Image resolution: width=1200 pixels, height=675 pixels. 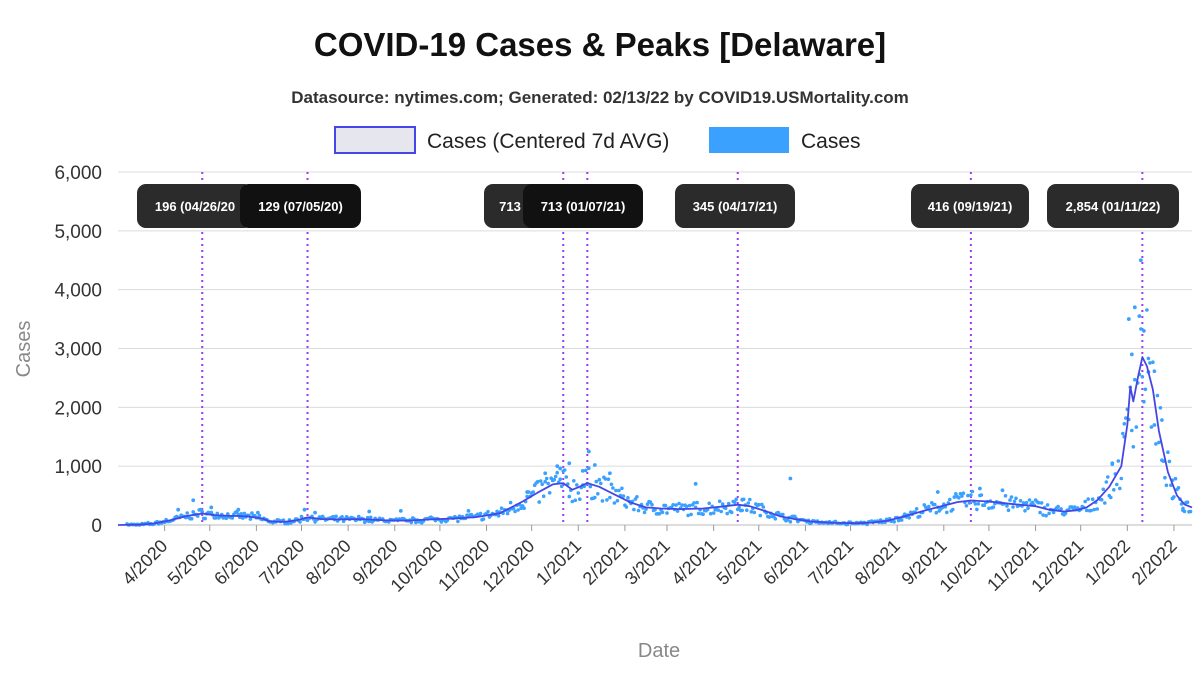 What do you see at coordinates (739, 562) in the screenshot?
I see `x-tick-label: 5/2021` at bounding box center [739, 562].